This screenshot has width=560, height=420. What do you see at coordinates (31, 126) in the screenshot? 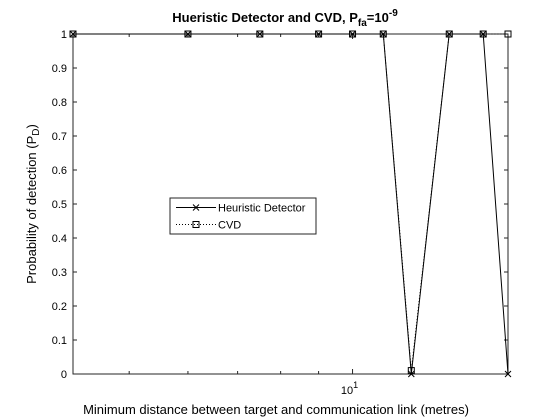
I see `y-axis-label-close: )` at bounding box center [31, 126].